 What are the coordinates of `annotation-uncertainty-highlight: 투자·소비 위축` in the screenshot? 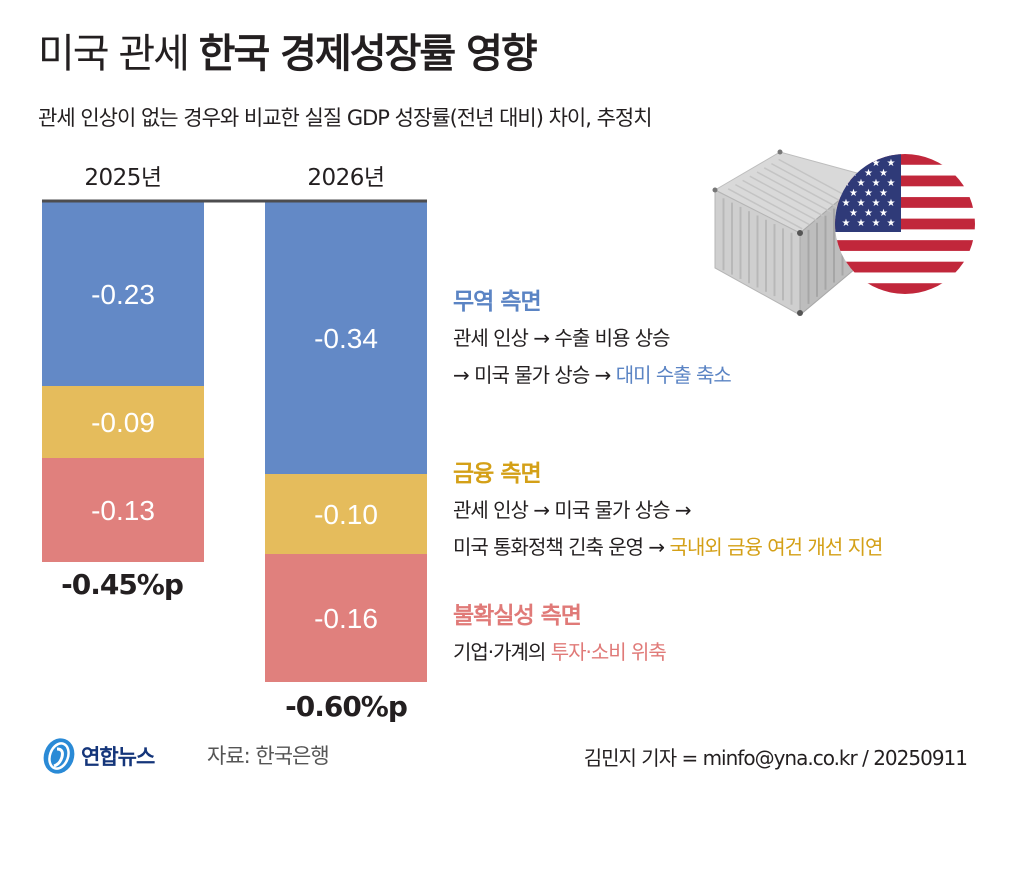 It's located at (608, 652).